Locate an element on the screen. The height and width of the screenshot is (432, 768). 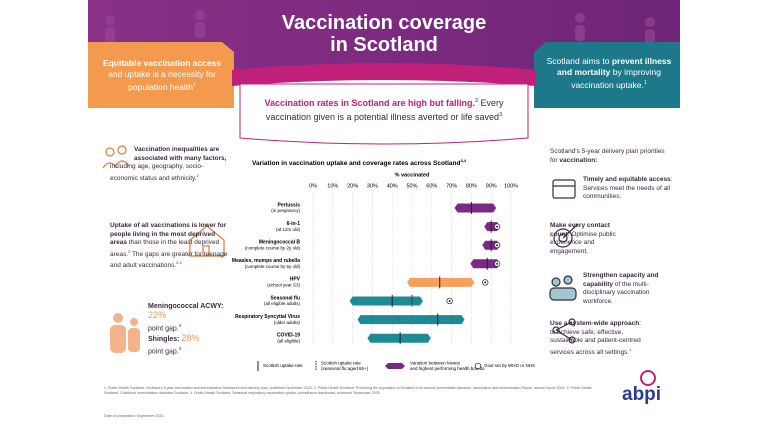
legend-line: (seasonal flu aged 65+) is located at coordinates (345, 368).